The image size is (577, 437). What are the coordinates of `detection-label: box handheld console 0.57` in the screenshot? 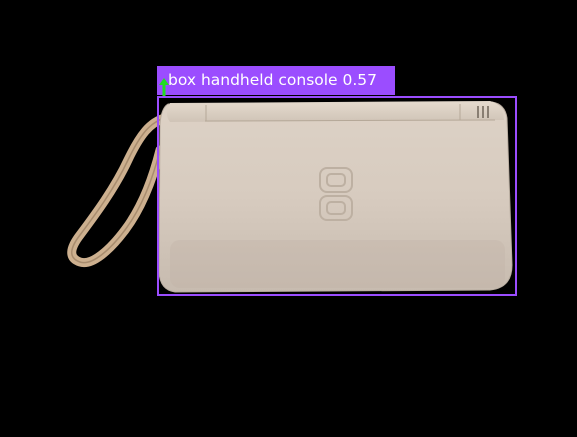 It's located at (276, 80).